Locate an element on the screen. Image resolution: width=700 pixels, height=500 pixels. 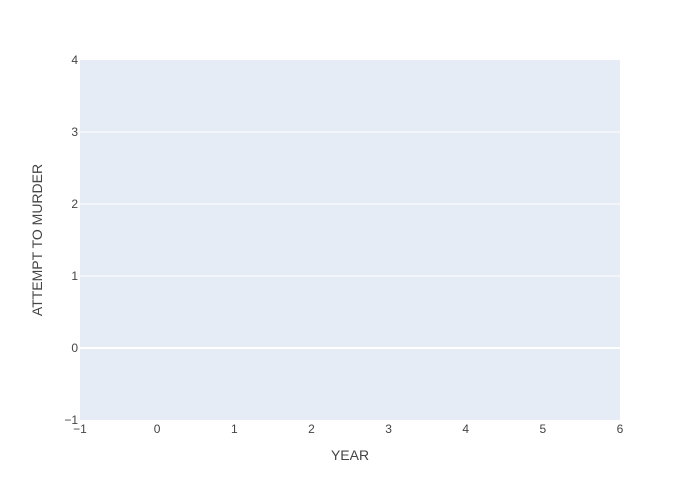
y-tick-label: 0 is located at coordinates (74, 348).